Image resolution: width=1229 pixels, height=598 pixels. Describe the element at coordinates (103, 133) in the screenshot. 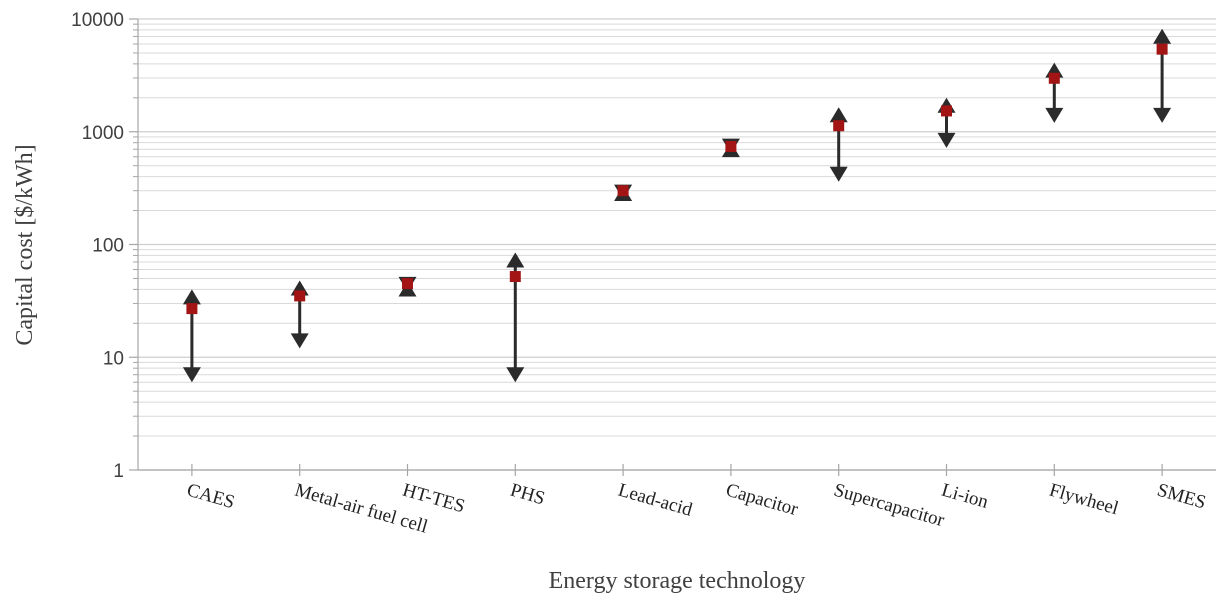

I see `y-tick-label: 1000` at that location.